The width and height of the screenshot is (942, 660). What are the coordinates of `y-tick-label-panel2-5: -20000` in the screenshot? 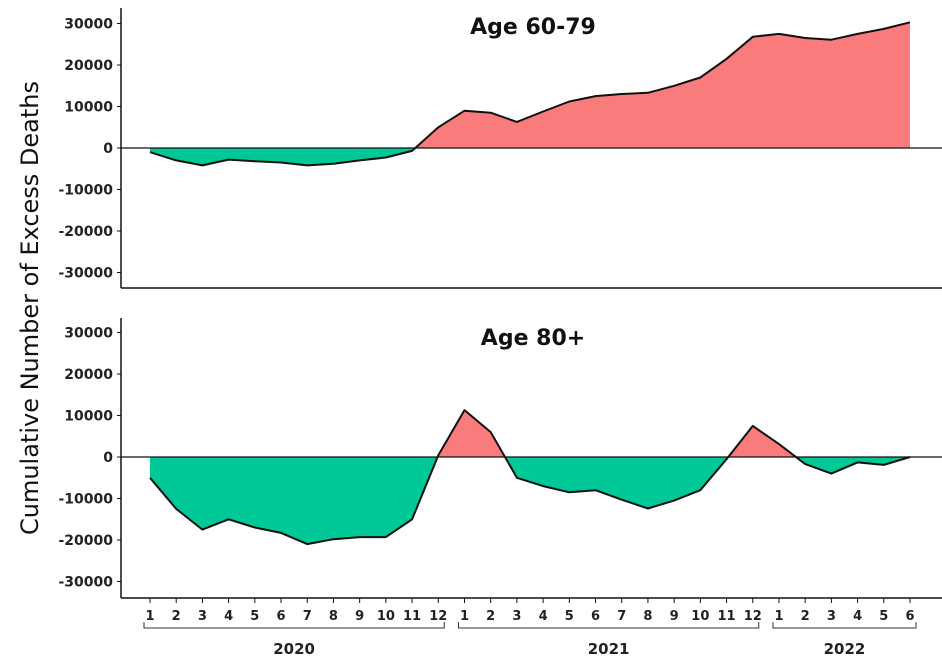 It's located at (85, 541).